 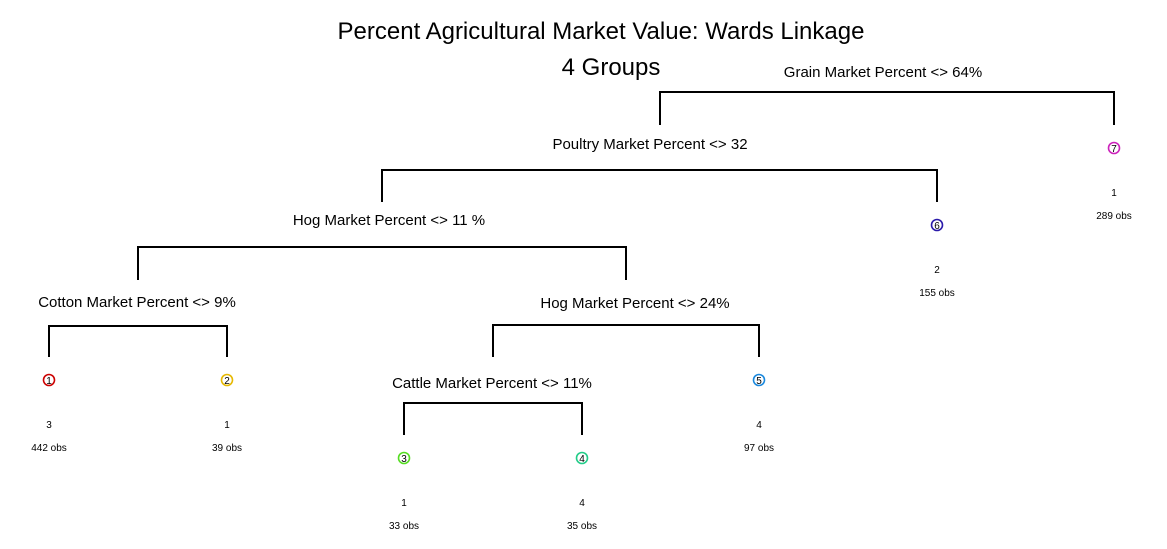 I want to click on leaf-obs-2: 39 obs, so click(x=227, y=448).